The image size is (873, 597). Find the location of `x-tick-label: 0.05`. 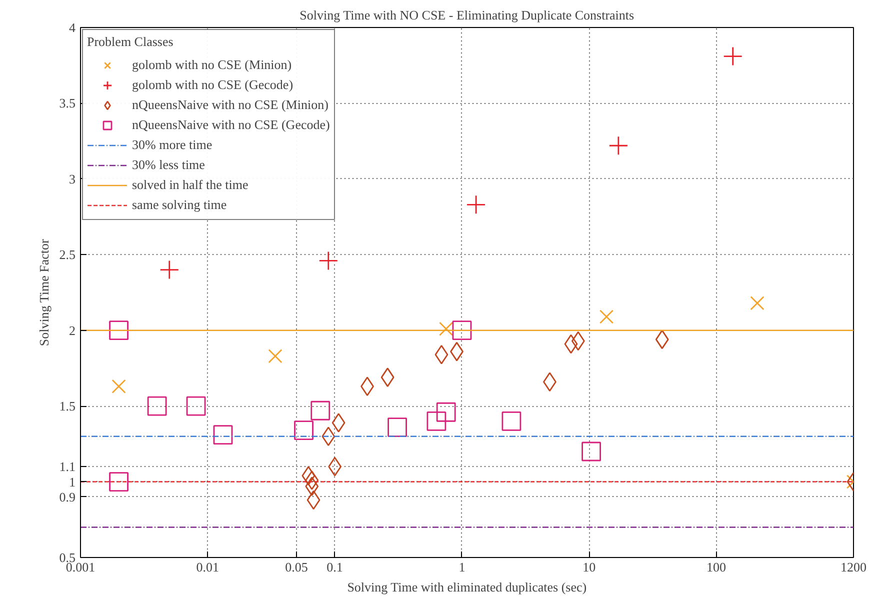

x-tick-label: 0.05 is located at coordinates (296, 567).